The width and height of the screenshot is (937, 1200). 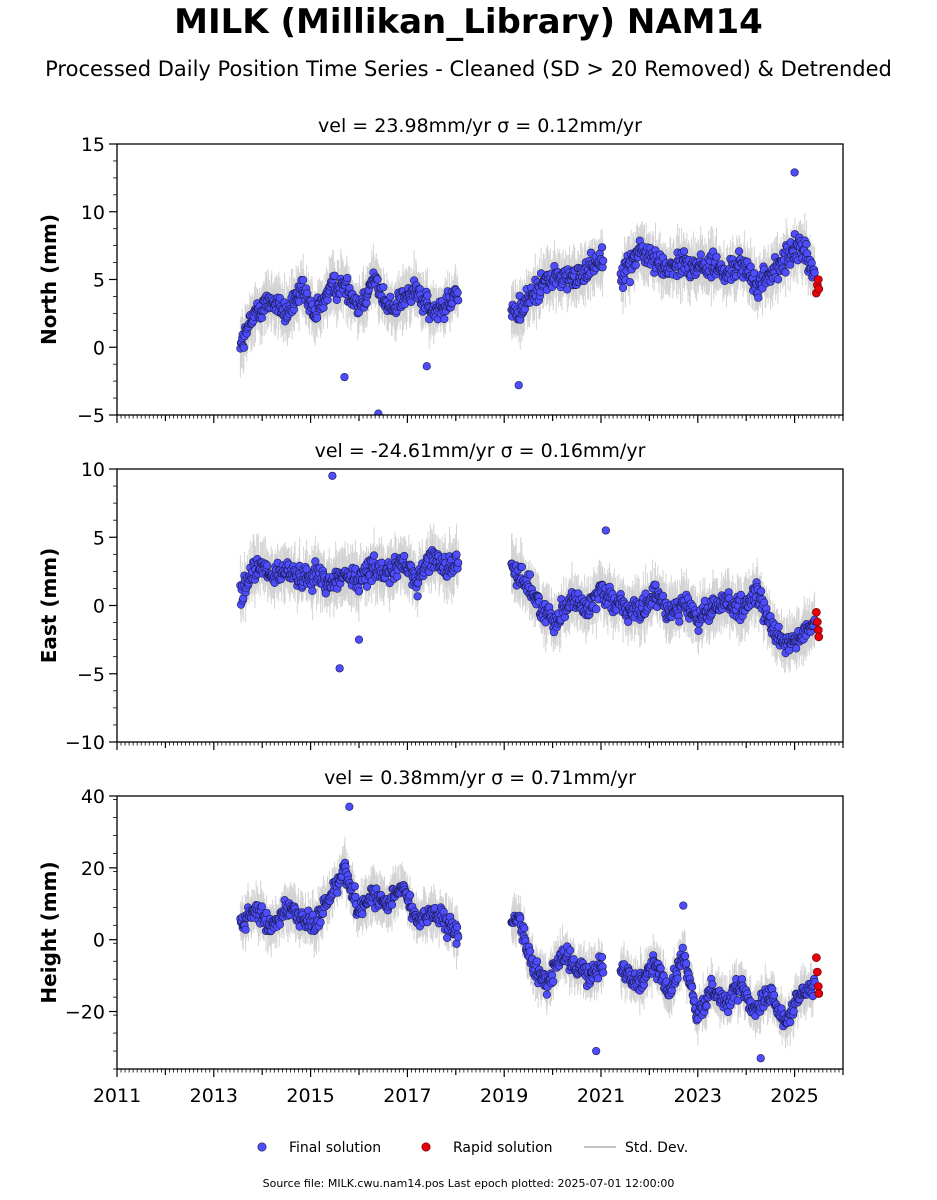 I want to click on y-tick-label: −10, so click(x=85, y=743).